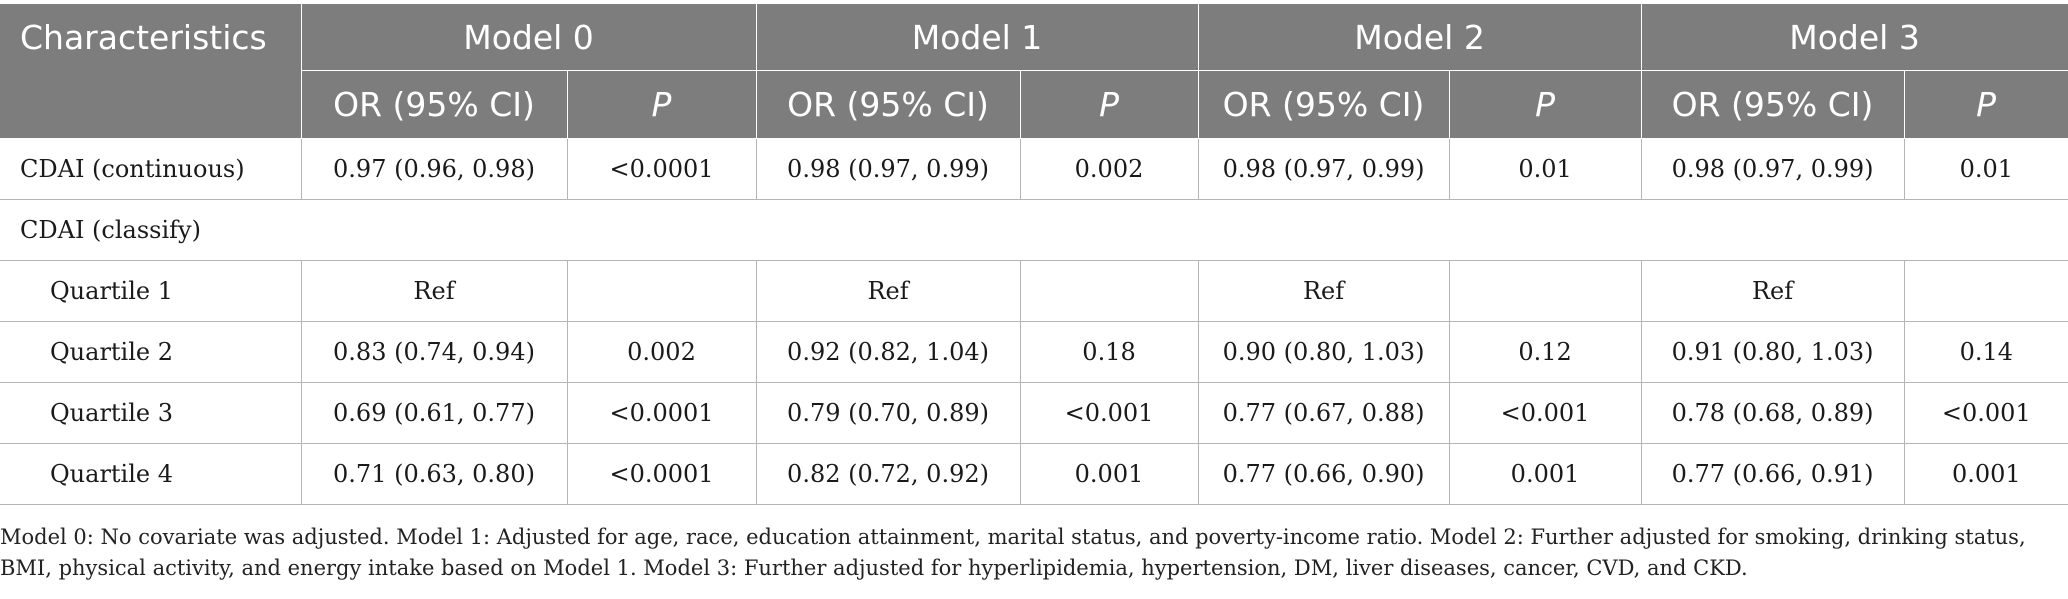 The image size is (2068, 599). What do you see at coordinates (888, 474) in the screenshot?
I see `or-cell: 0.82 (0.72, 0.92)` at bounding box center [888, 474].